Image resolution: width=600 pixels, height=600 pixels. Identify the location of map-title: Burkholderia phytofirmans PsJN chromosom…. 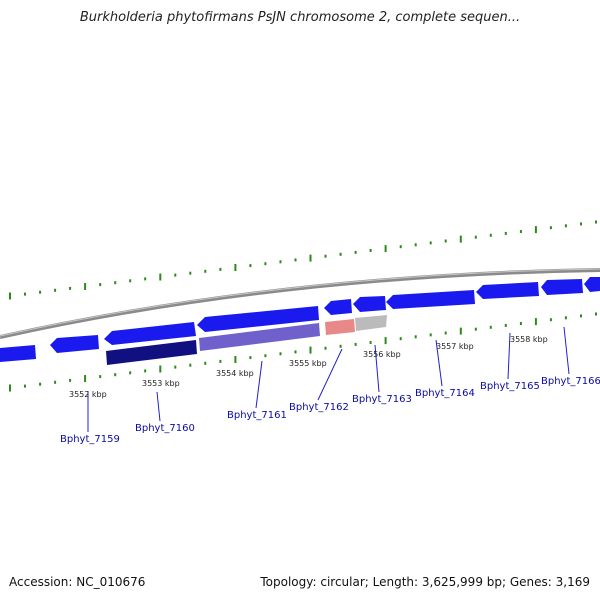
(300, 17).